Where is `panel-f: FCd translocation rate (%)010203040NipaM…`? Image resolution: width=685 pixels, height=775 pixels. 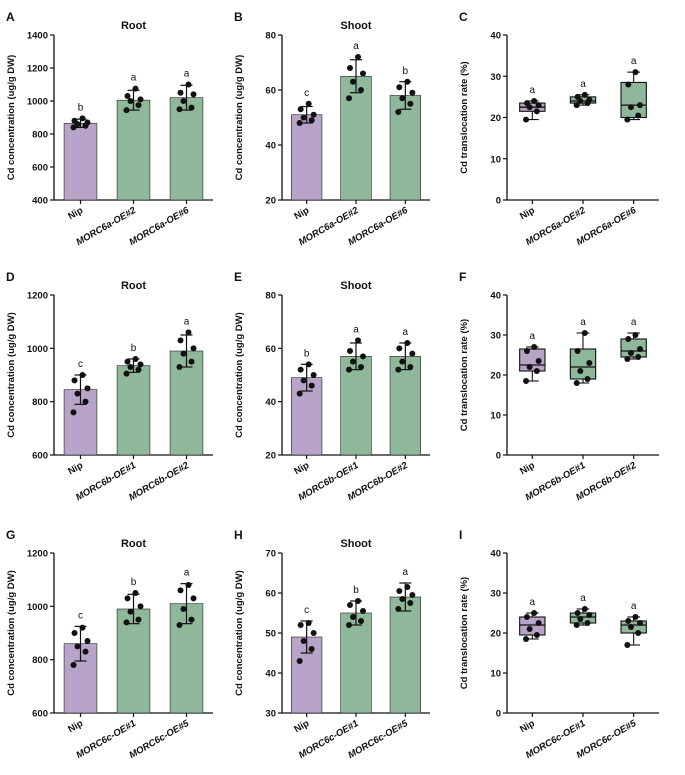 panel-f: FCd translocation rate (%)010203040NipaM… is located at coordinates (559, 386).